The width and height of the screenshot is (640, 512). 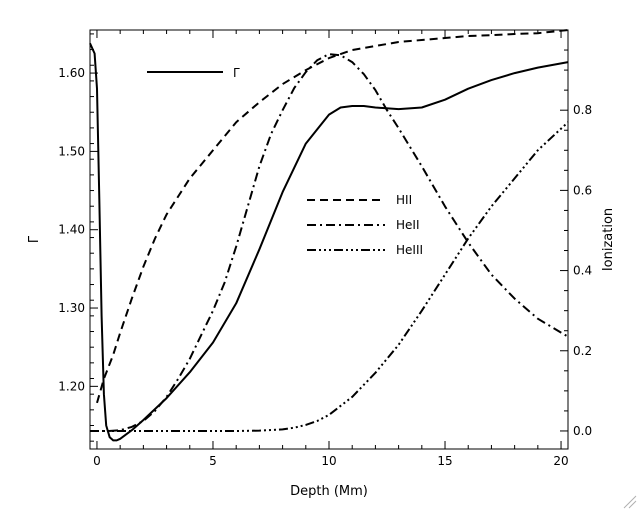 I want to click on y-left-tick-label: 1.30, so click(x=71, y=308).